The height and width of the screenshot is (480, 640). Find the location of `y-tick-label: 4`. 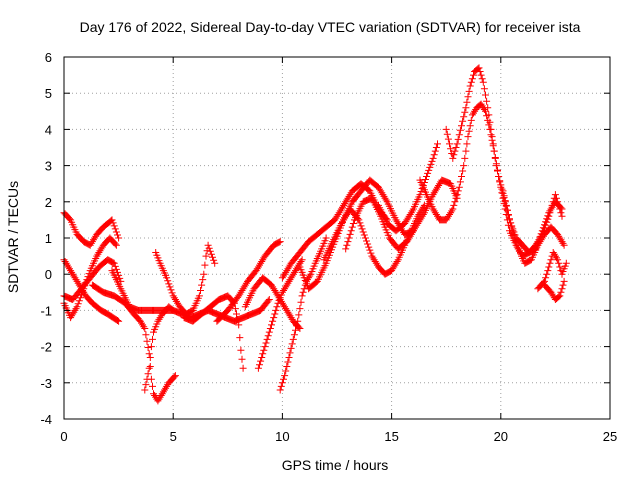

y-tick-label: 4 is located at coordinates (48, 129).